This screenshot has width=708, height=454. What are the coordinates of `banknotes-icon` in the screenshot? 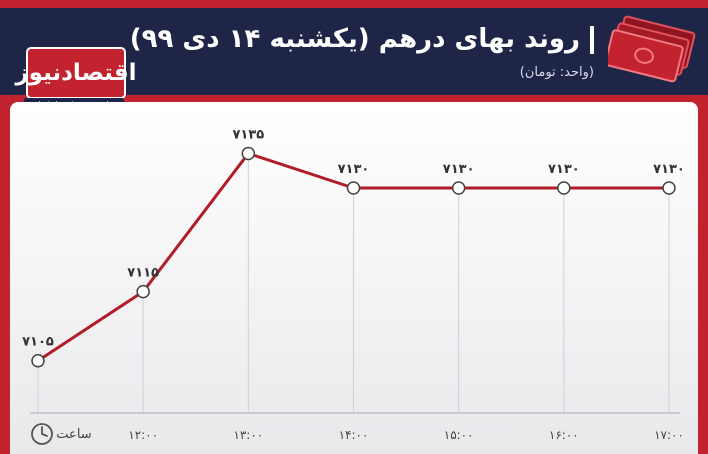 It's located at (652, 49).